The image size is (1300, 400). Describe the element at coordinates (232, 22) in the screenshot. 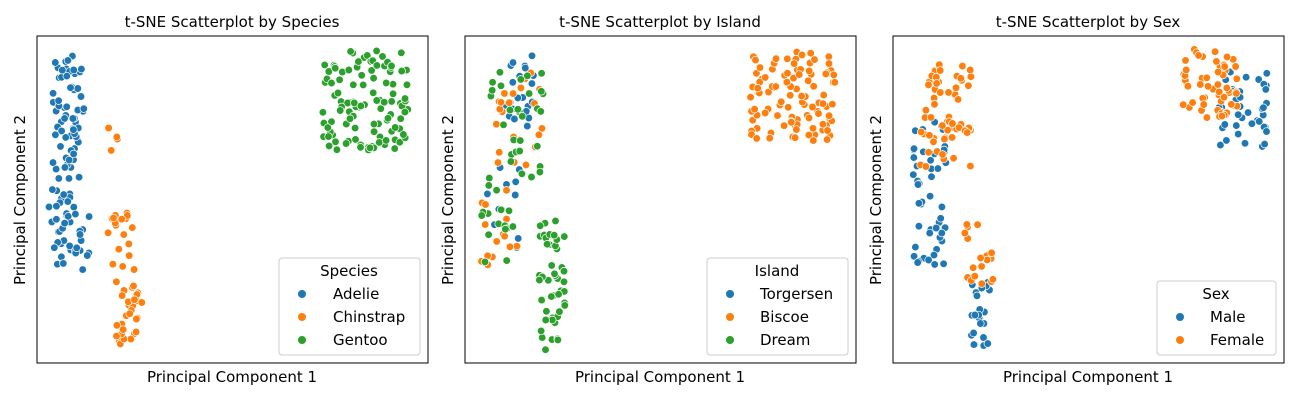

I see `chart-title: t-SNE Scatterplot by Species` at that location.